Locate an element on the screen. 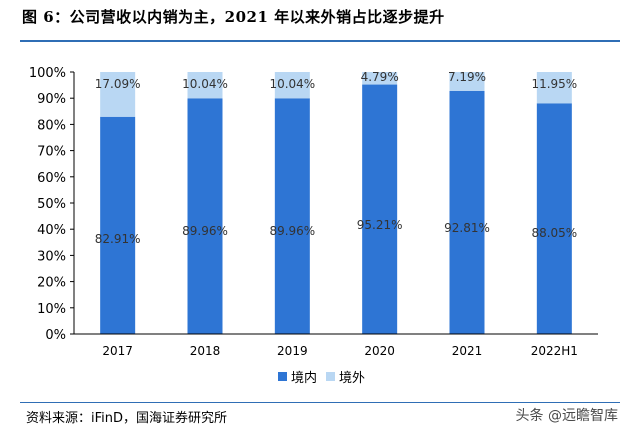 Image resolution: width=640 pixels, height=434 pixels. x-tick-label: 2022H1 is located at coordinates (554, 351).